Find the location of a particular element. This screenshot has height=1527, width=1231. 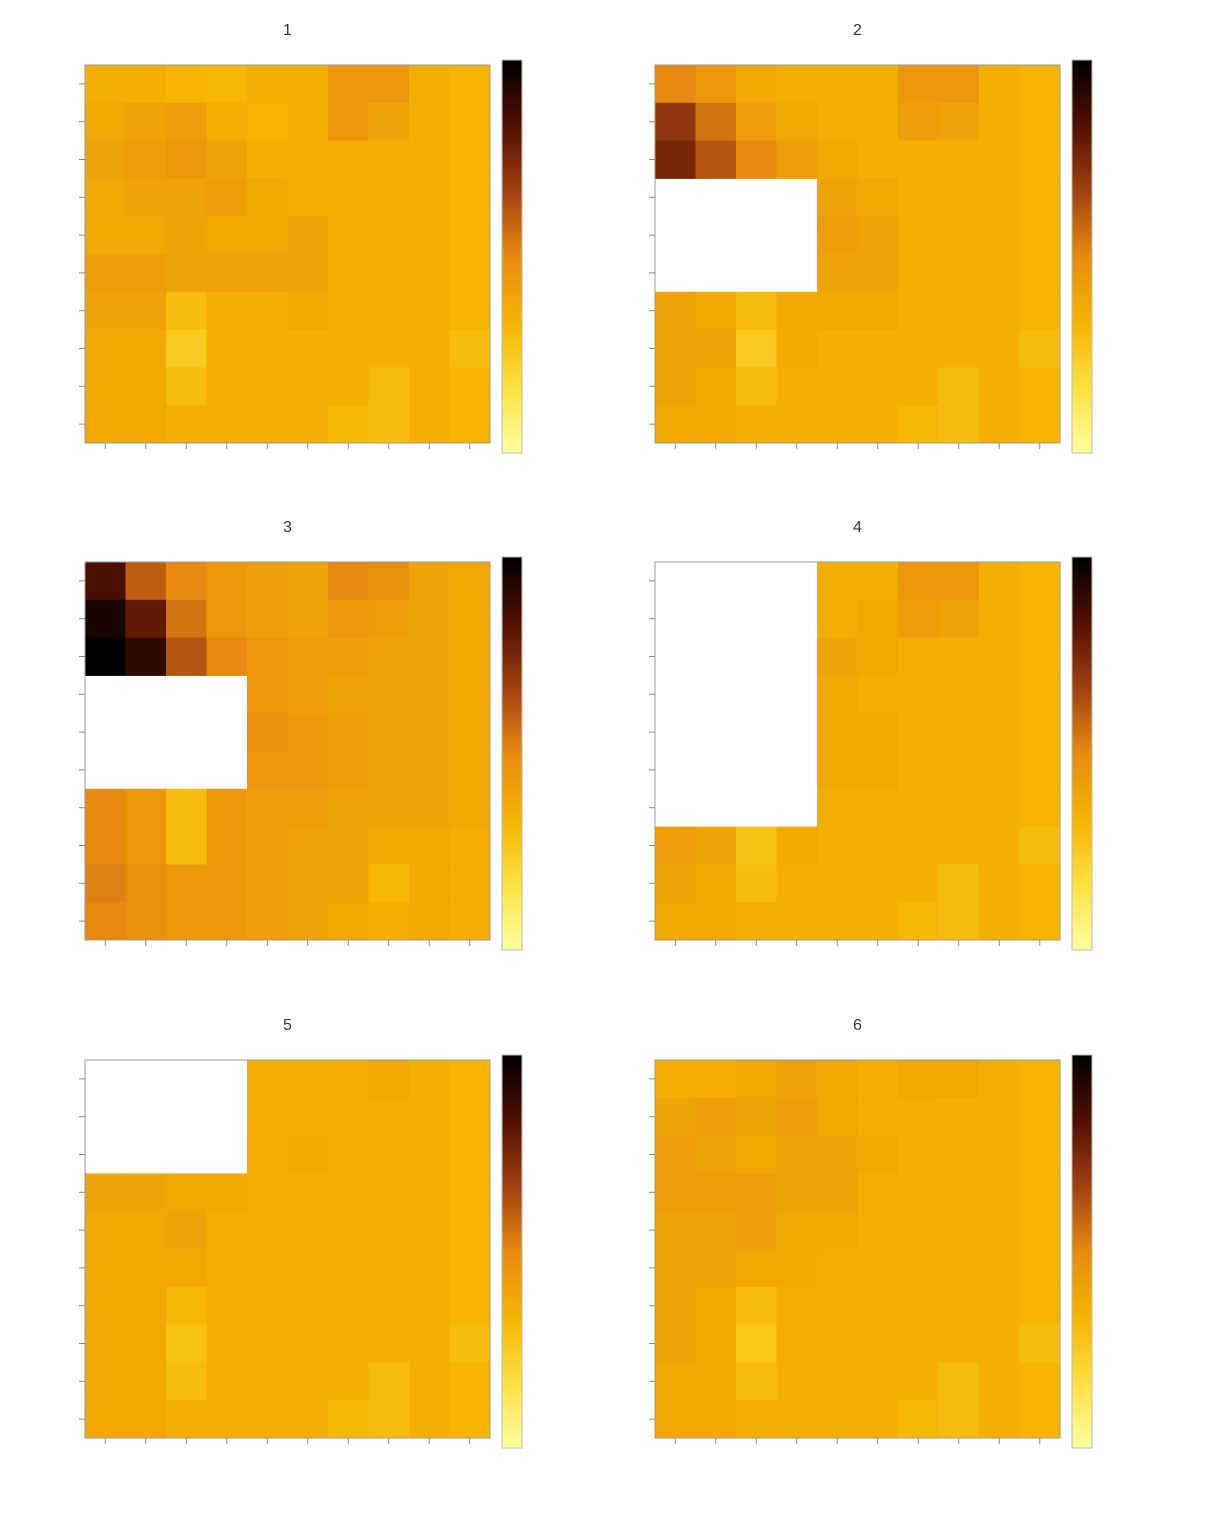

colorbar is located at coordinates (1082, 256).